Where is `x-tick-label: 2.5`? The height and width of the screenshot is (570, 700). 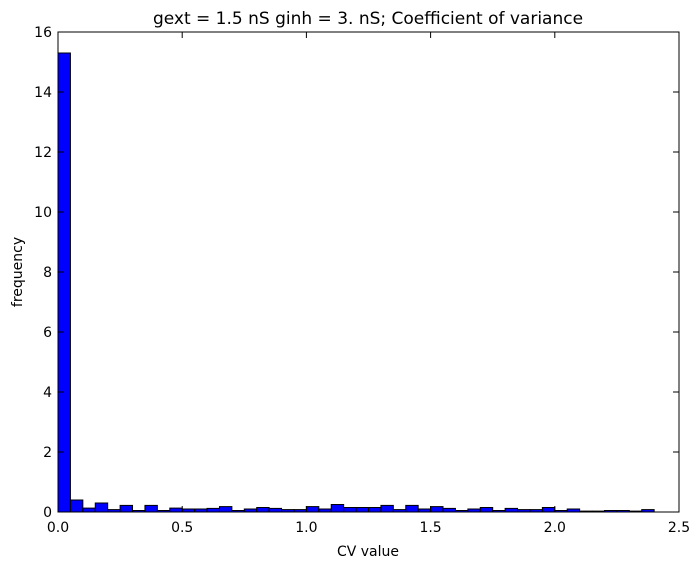 x-tick-label: 2.5 is located at coordinates (679, 528).